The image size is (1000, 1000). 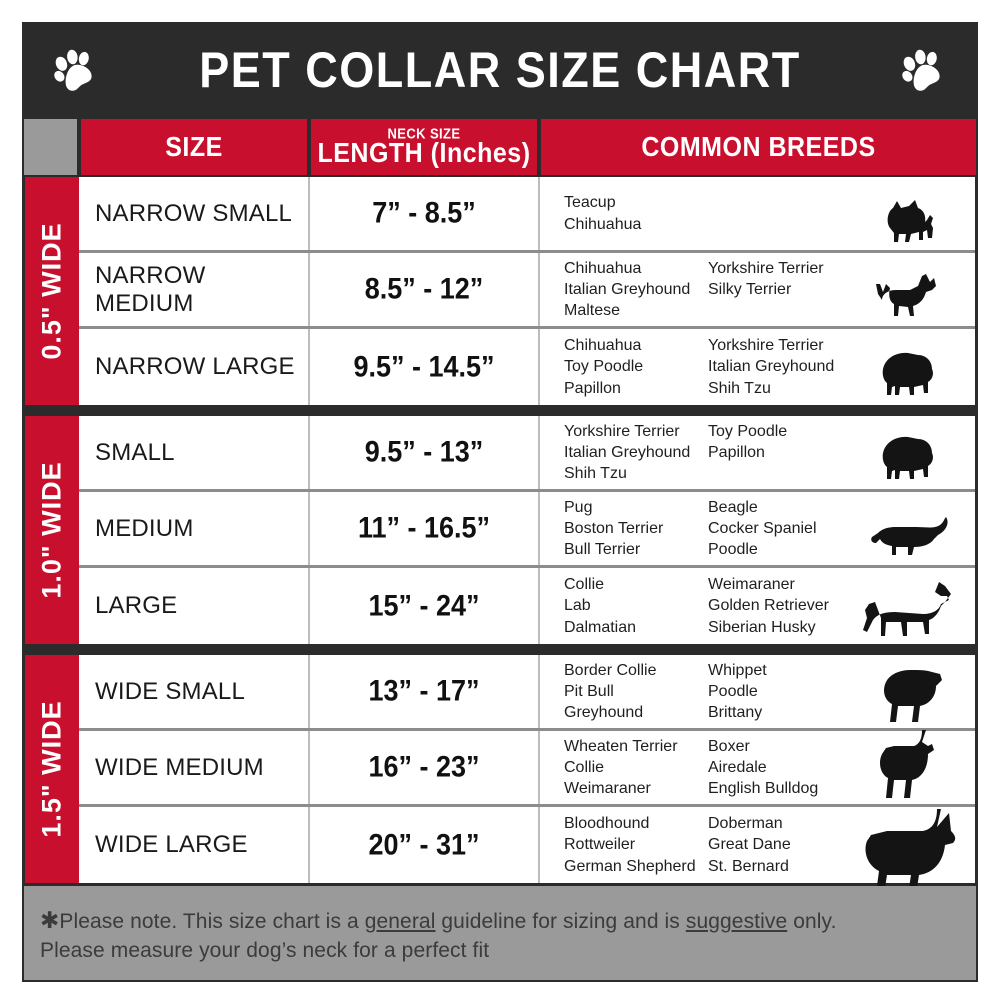 I want to click on cell-breeds: Teacup Chihuahua, so click(x=757, y=213).